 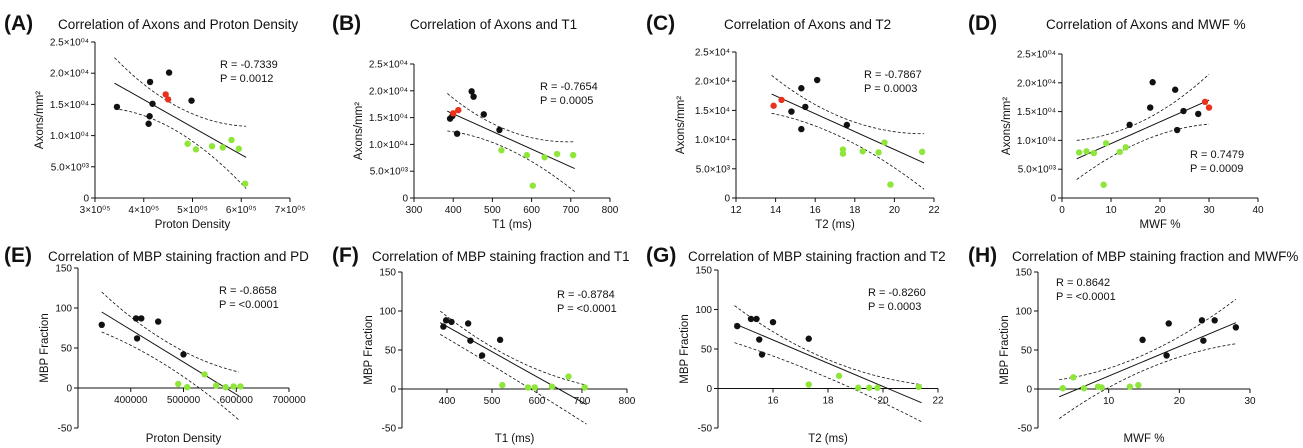 I want to click on x-tick-label: 22, so click(x=938, y=401).